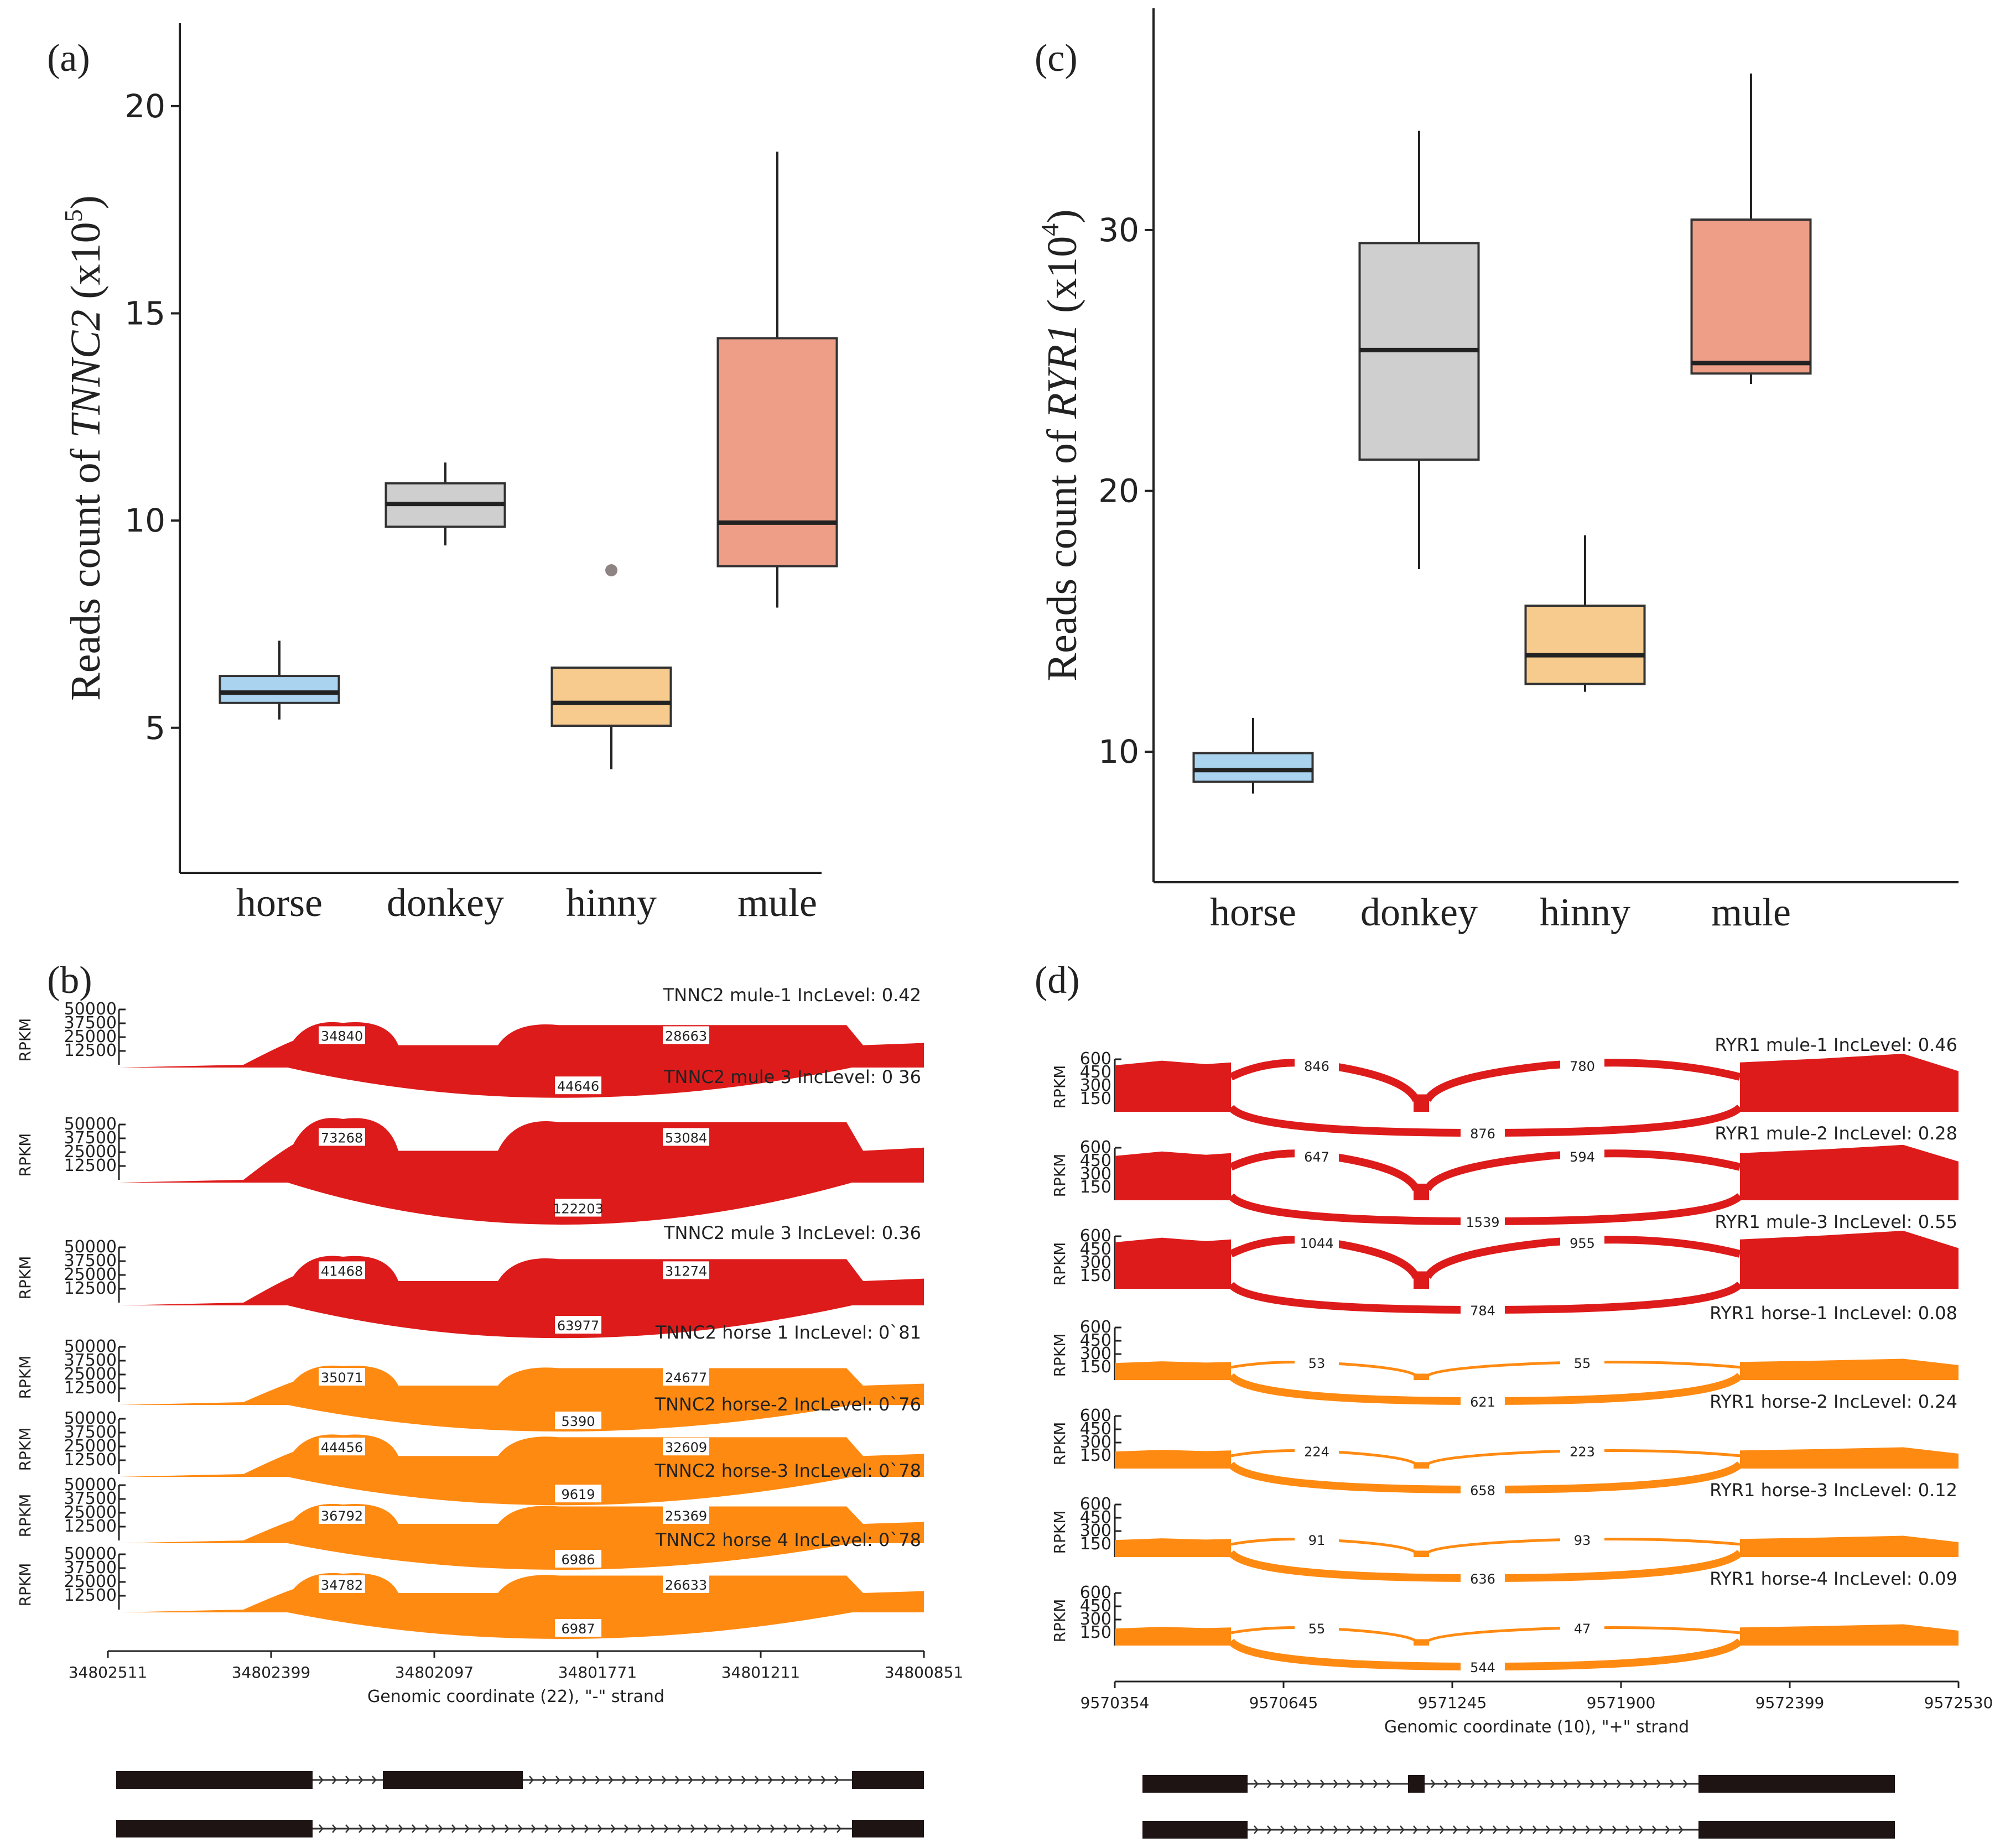 The height and width of the screenshot is (1848, 2000). Describe the element at coordinates (1118, 230) in the screenshot. I see `y-tick-label: 30` at that location.